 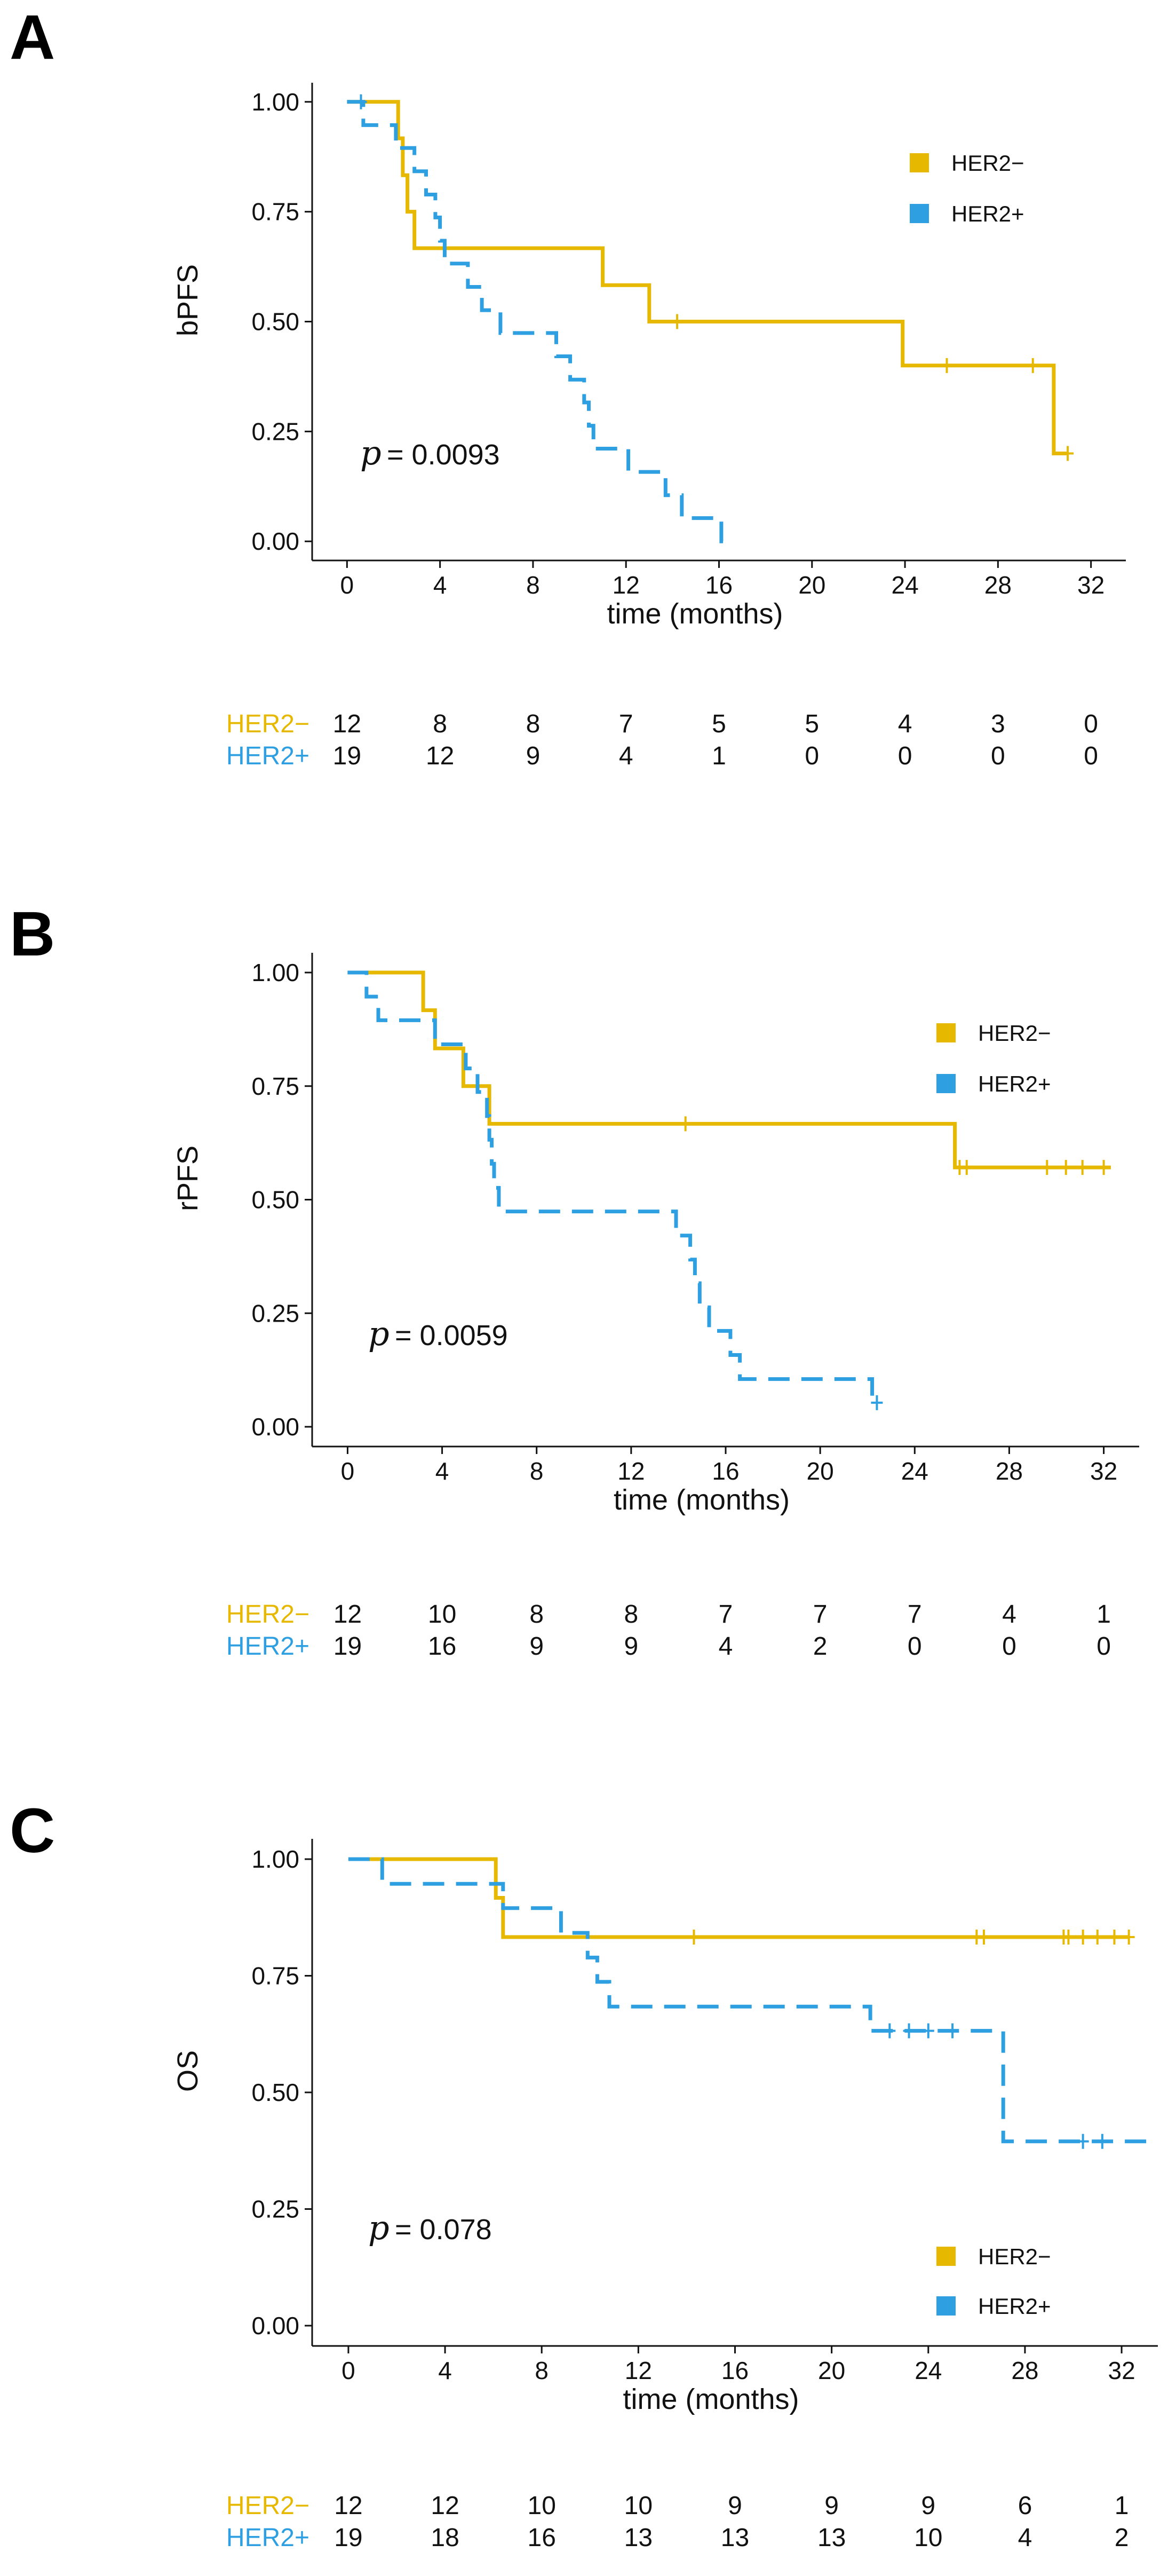 I want to click on risk-count: 8, so click(x=536, y=1614).